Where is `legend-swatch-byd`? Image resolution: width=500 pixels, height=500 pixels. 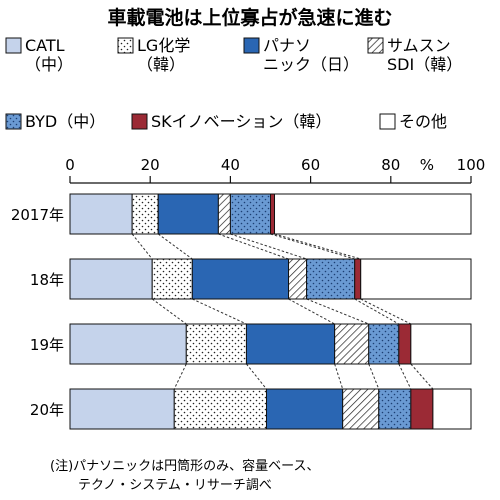 legend-swatch-byd is located at coordinates (13, 121).